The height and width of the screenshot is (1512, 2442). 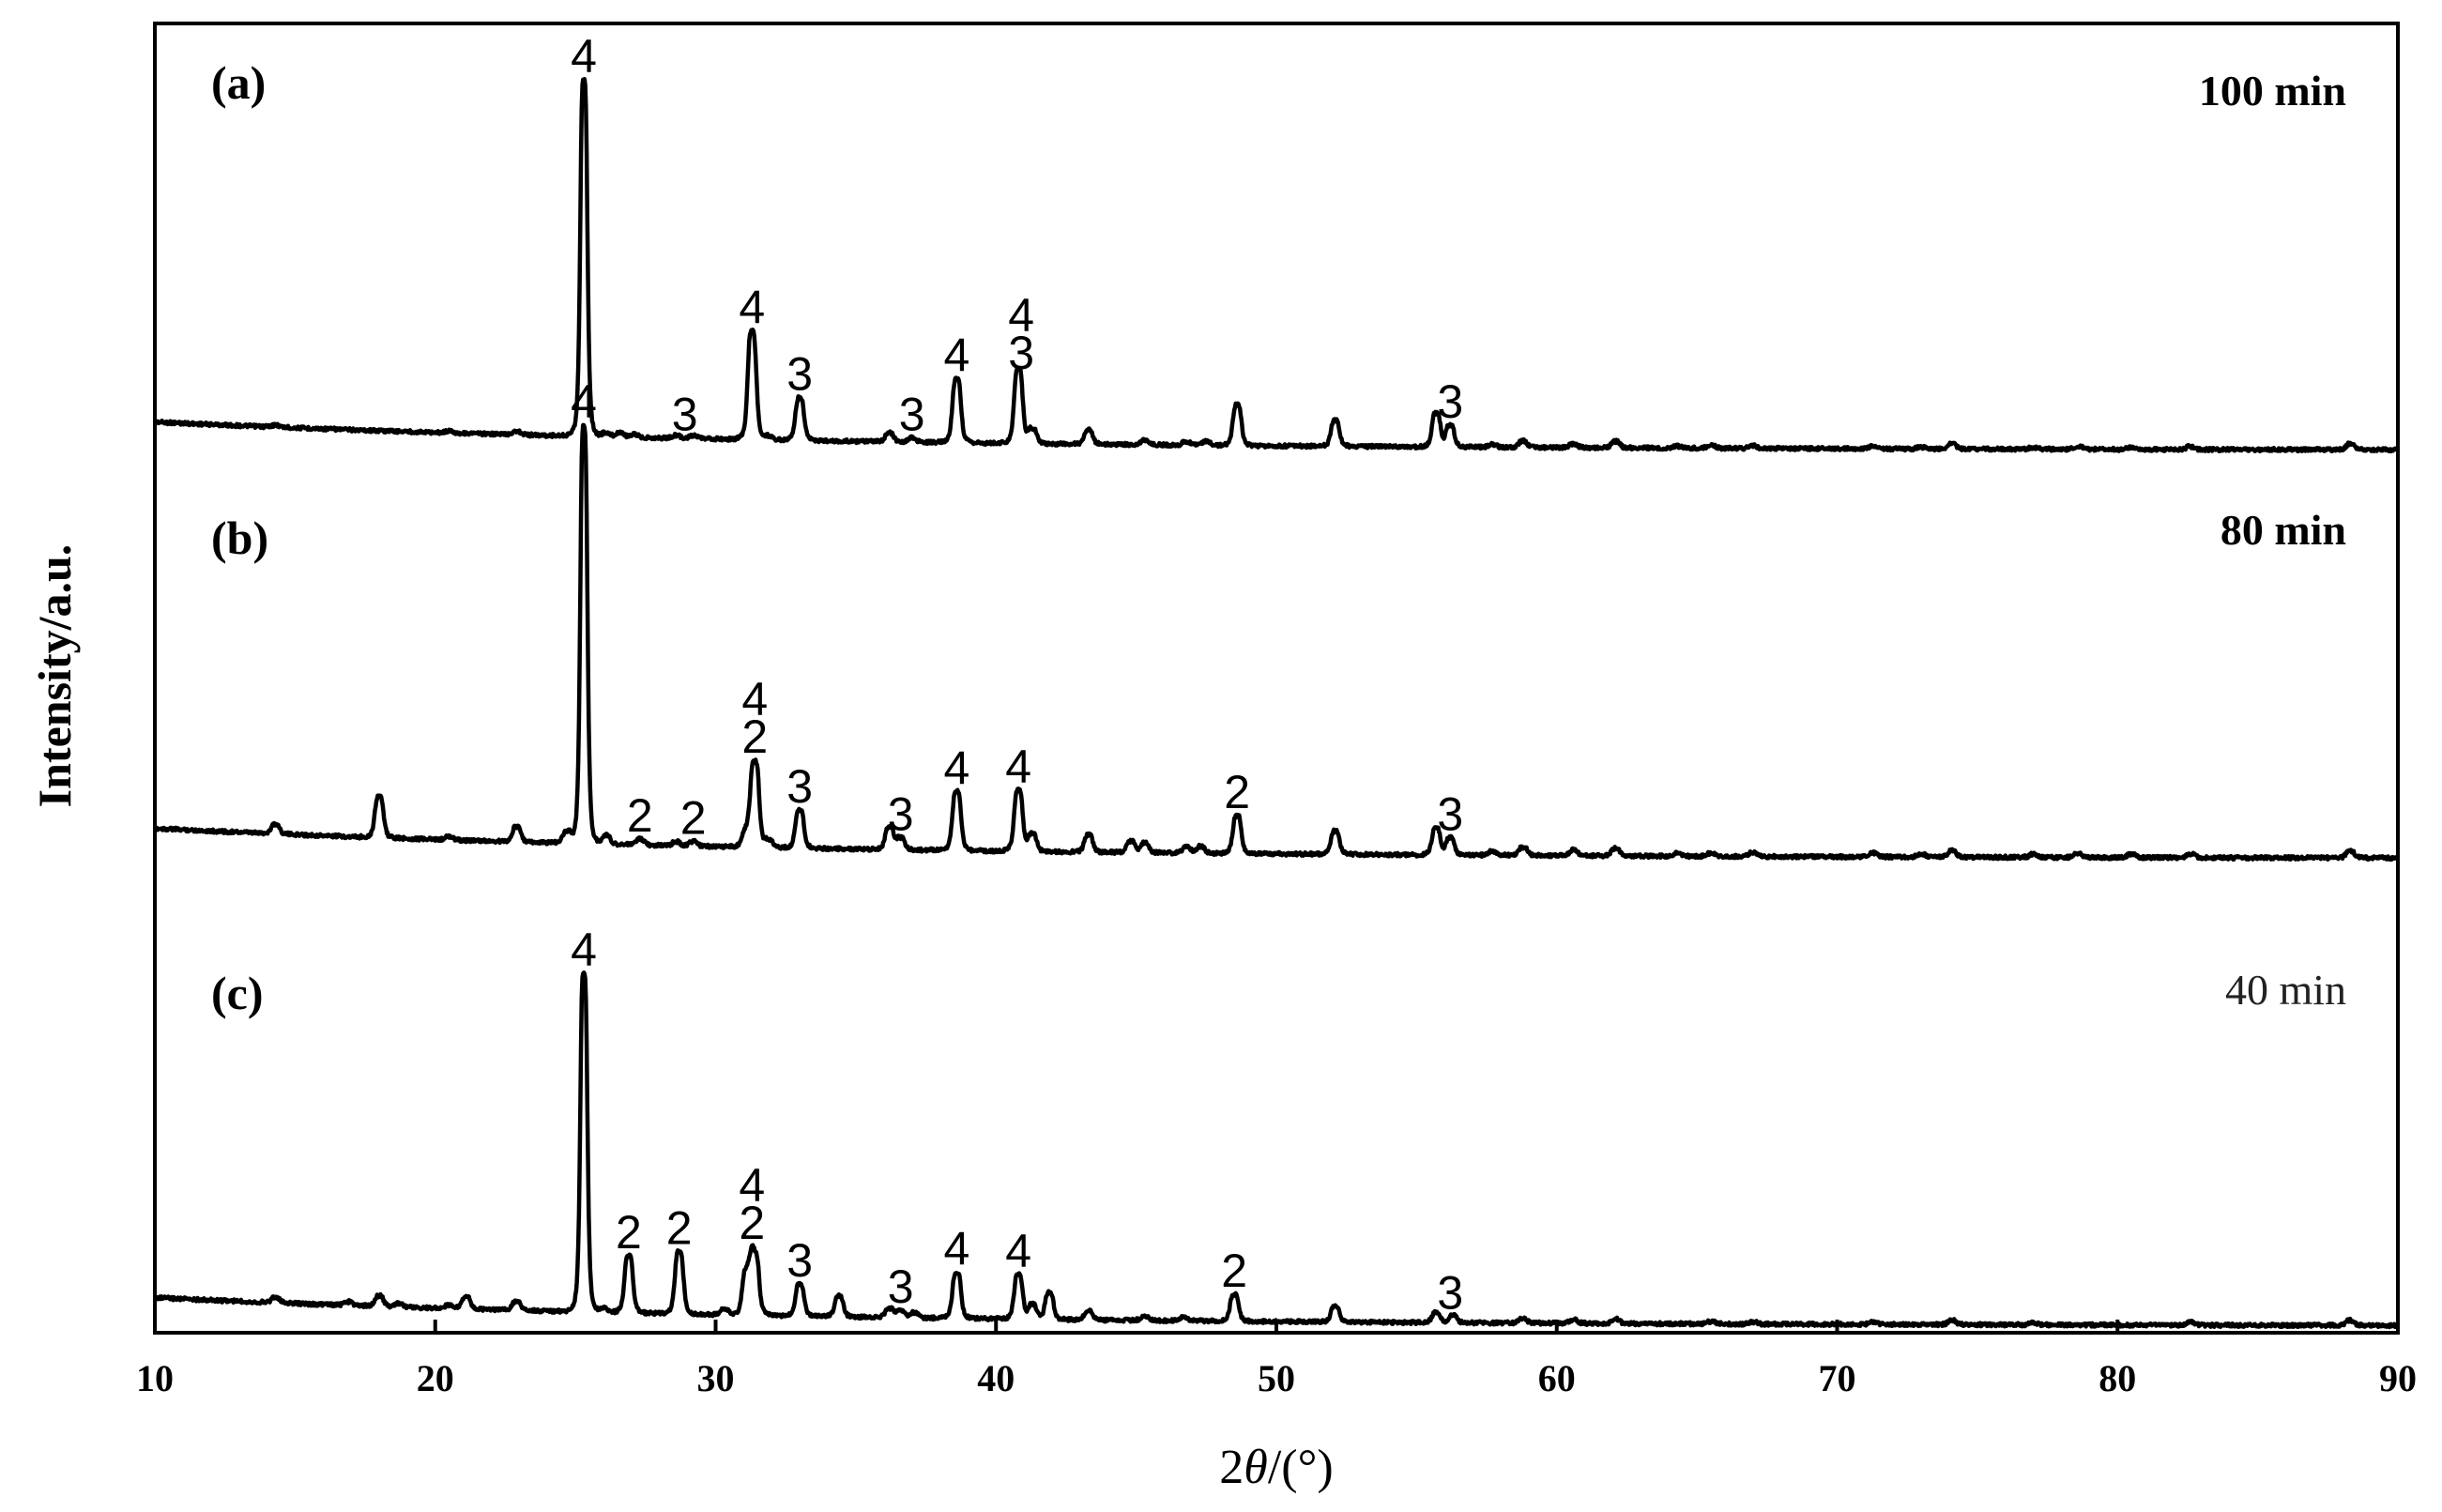 I want to click on x-tick-label: 40, so click(x=996, y=1378).